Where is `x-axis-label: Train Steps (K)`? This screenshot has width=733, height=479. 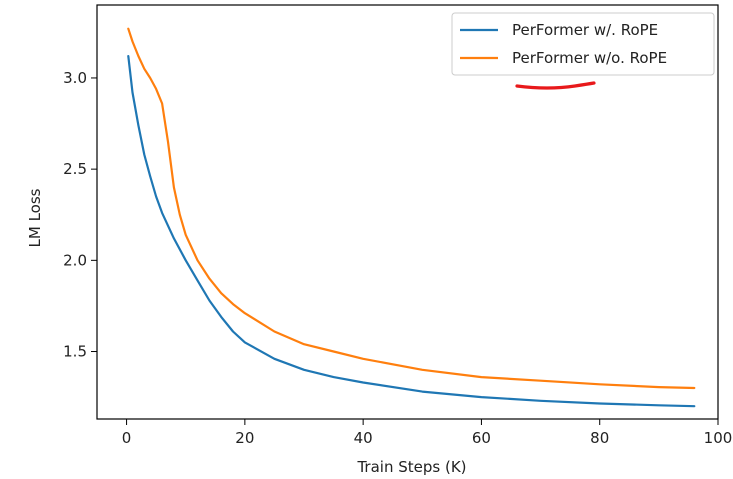 x-axis-label: Train Steps (K) is located at coordinates (411, 467).